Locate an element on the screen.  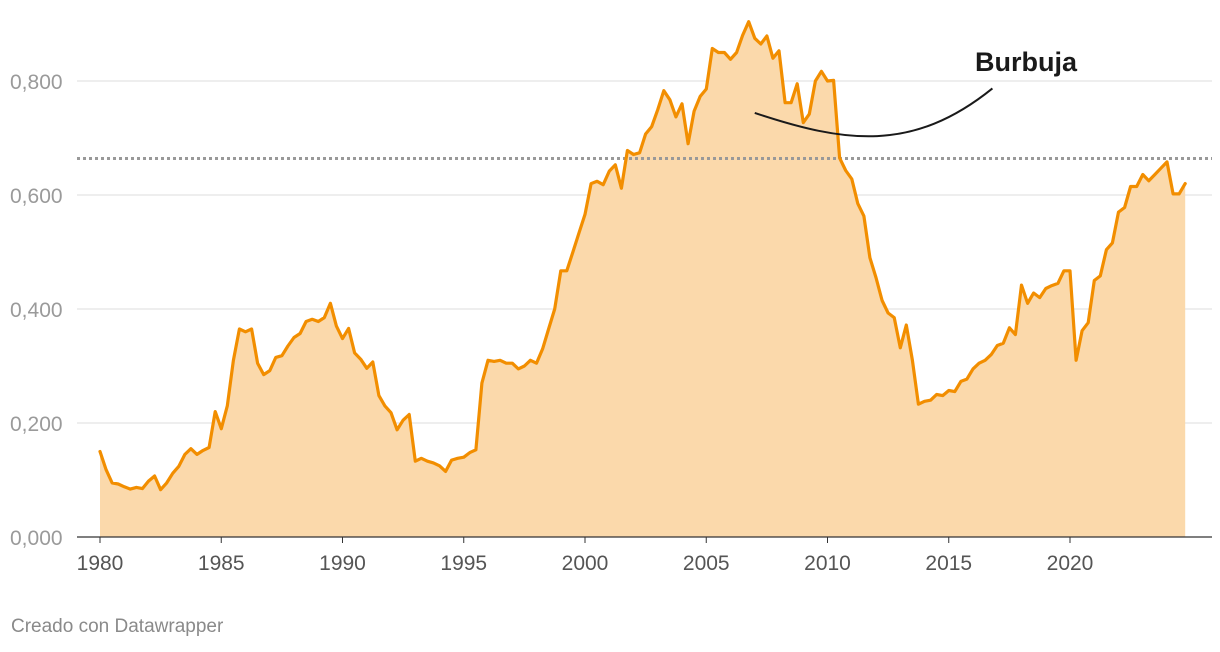
x-tick-label: 2020 is located at coordinates (1070, 563).